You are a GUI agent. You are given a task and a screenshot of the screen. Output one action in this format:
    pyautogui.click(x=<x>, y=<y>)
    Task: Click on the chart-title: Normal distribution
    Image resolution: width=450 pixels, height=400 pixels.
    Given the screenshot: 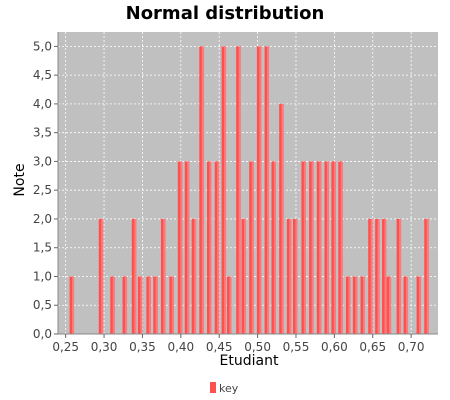 What is the action you would take?
    pyautogui.click(x=225, y=13)
    